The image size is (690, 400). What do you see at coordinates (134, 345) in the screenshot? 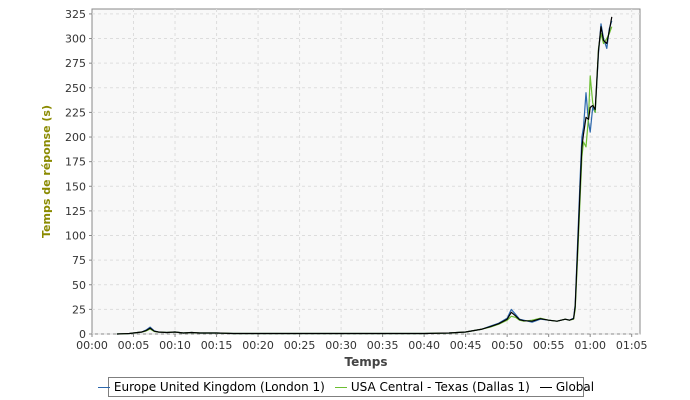
I see `x-tick-label: 00:05` at bounding box center [134, 345].